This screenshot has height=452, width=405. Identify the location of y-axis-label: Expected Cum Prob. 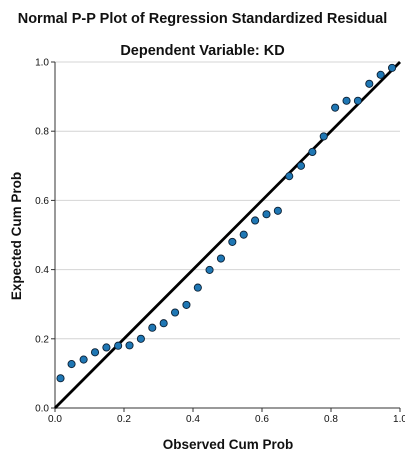
(16, 236).